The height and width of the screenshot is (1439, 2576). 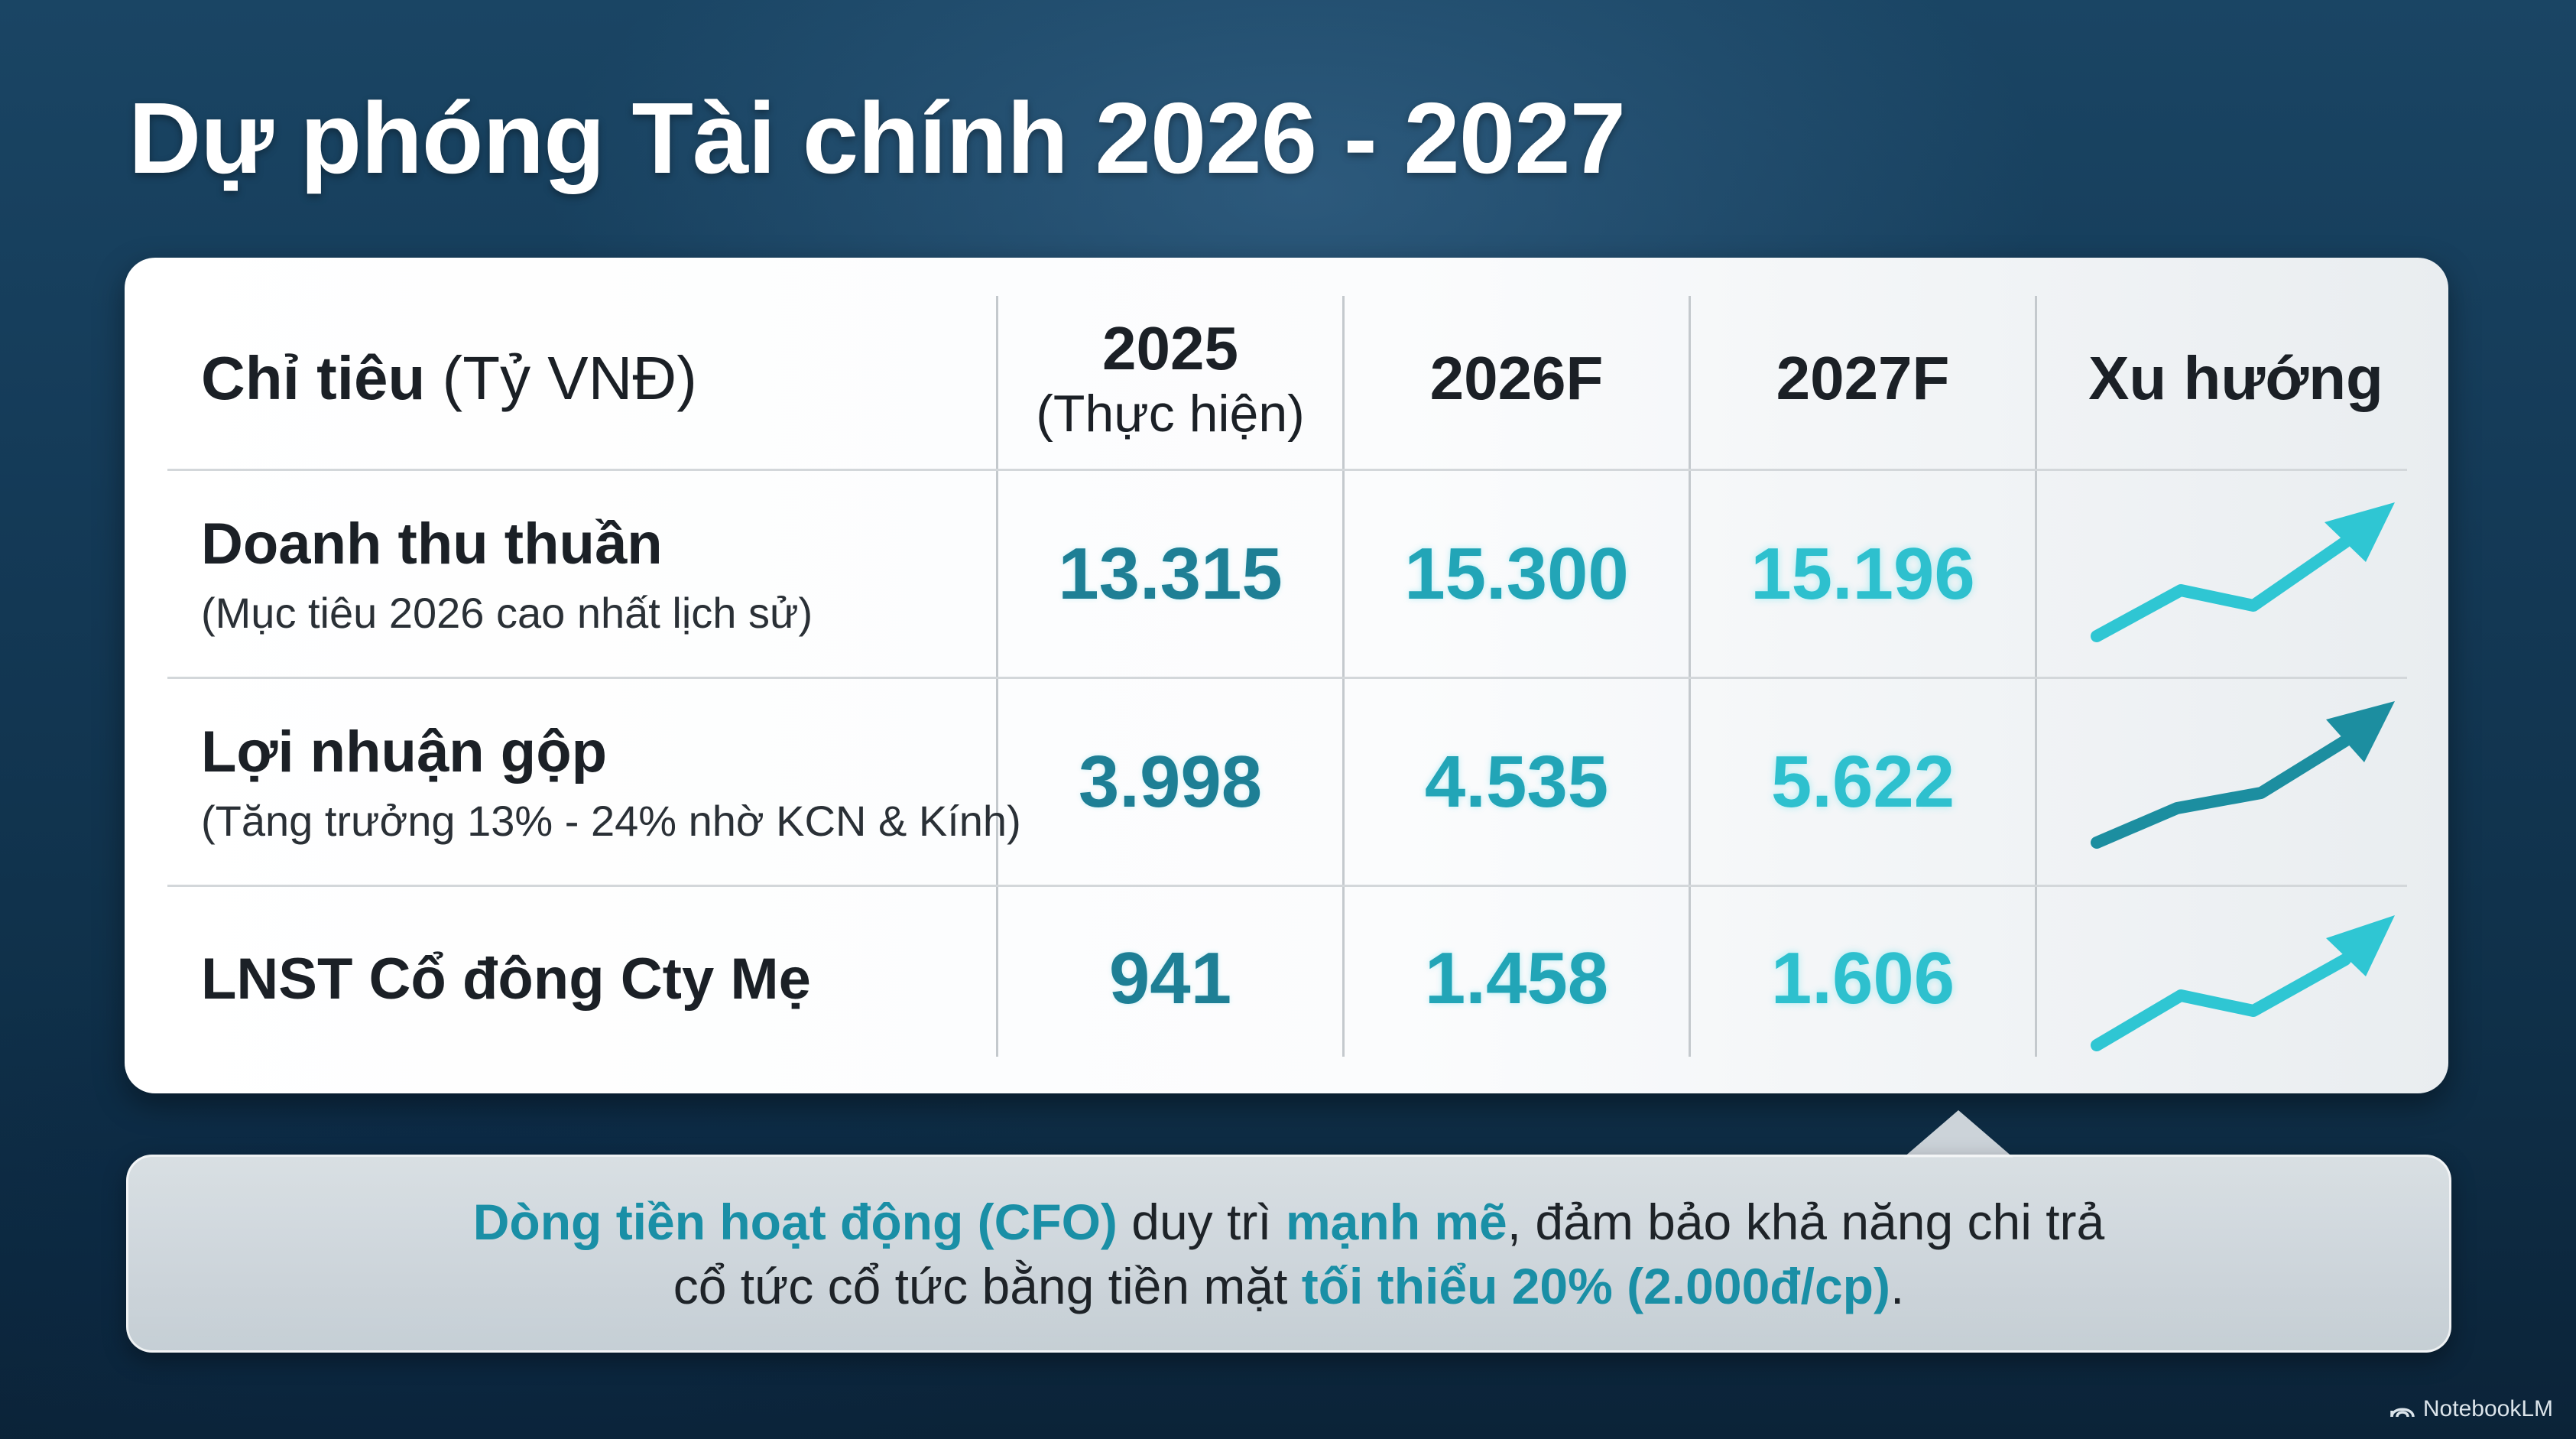 I want to click on slide-title: Dự phóng Tài chính 2026 - 2027, so click(x=877, y=138).